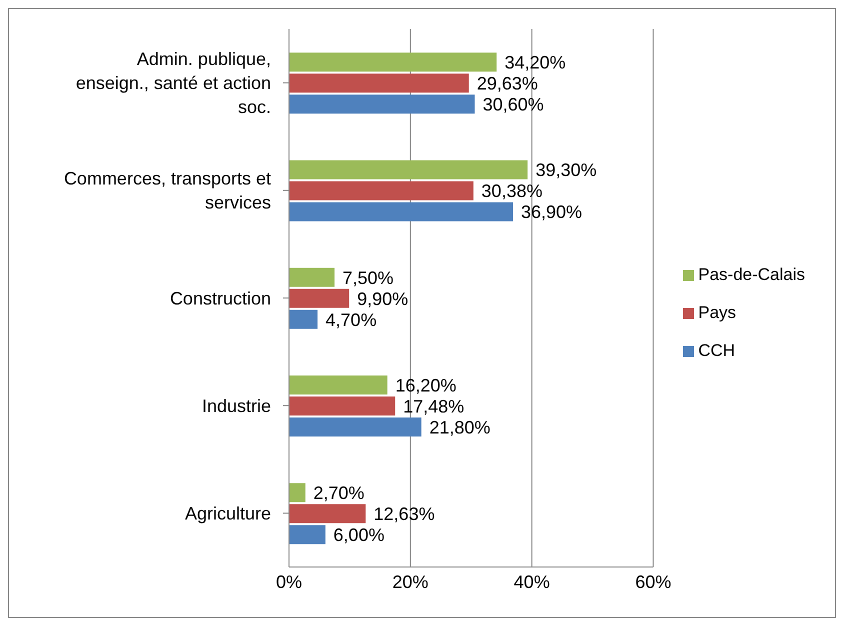  What do you see at coordinates (410, 582) in the screenshot?
I see `x-tick-label: 20%` at bounding box center [410, 582].